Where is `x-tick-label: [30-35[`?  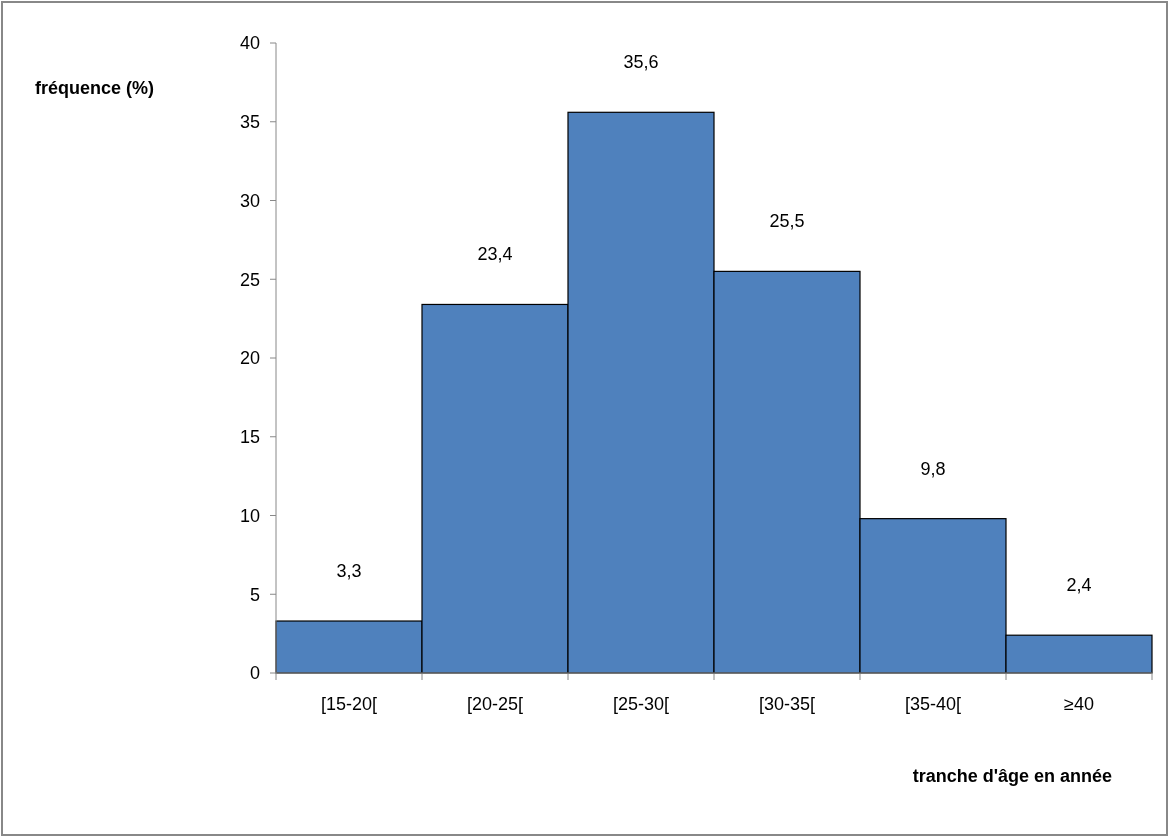
x-tick-label: [30-35[ is located at coordinates (787, 704).